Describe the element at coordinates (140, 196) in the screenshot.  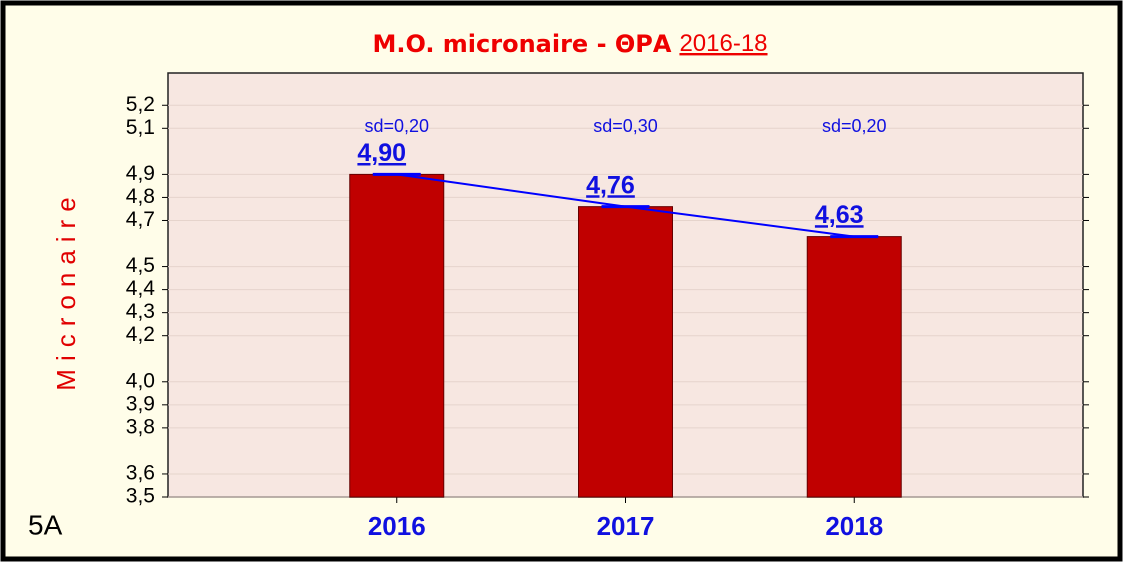
I see `y-tick-label: 4,8` at that location.